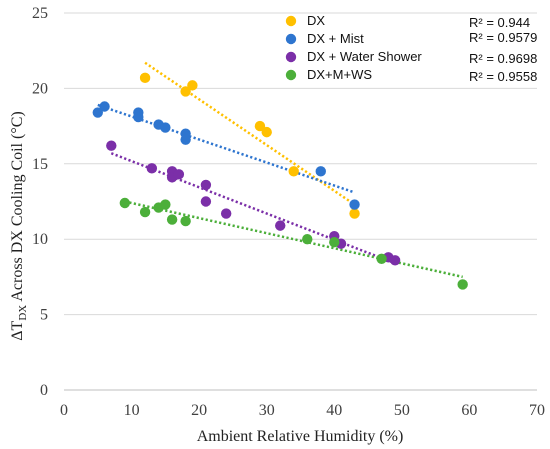 The height and width of the screenshot is (449, 550). Describe the element at coordinates (132, 410) in the screenshot. I see `x-tick-label-10: 10` at that location.